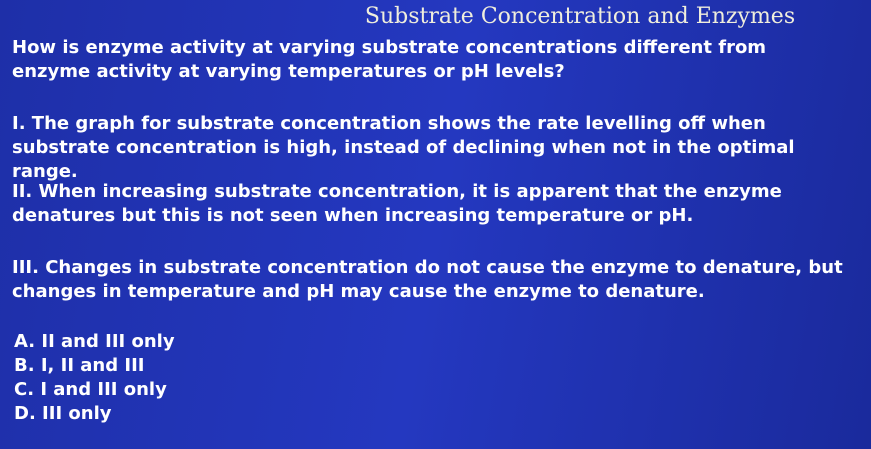 The width and height of the screenshot is (871, 449). What do you see at coordinates (79, 365) in the screenshot?
I see `option: B. I, II and III` at bounding box center [79, 365].